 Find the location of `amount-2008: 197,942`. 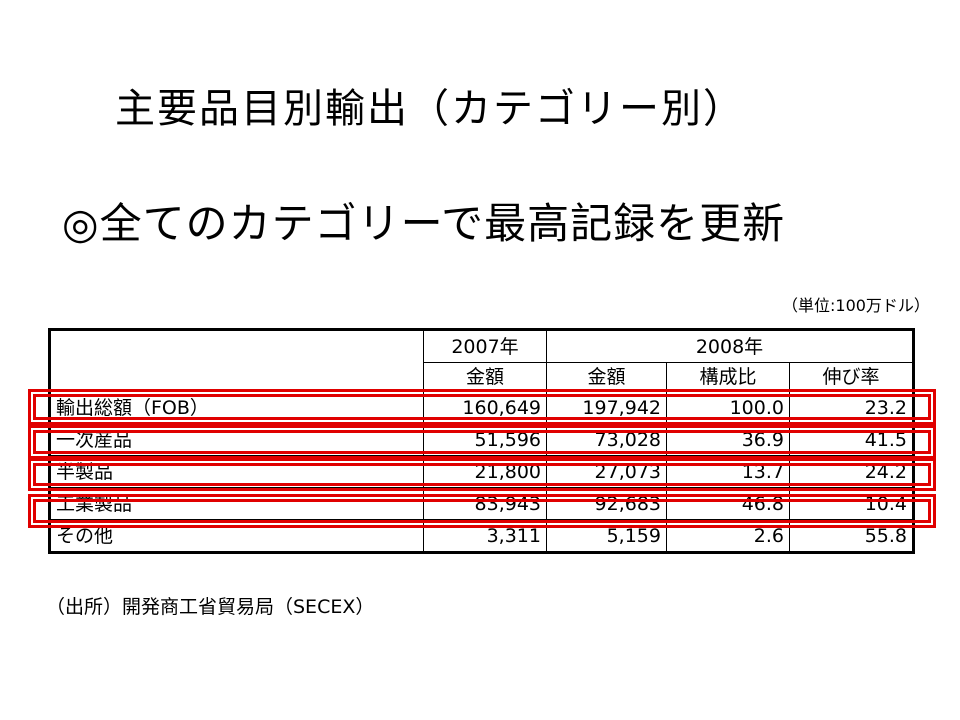

amount-2008: 197,942 is located at coordinates (606, 407).